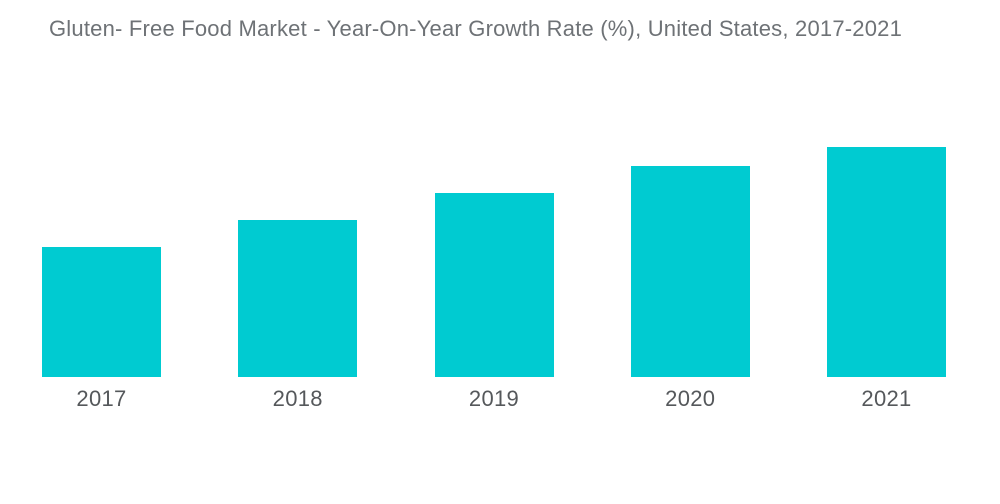  What do you see at coordinates (886, 262) in the screenshot?
I see `bar-2021` at bounding box center [886, 262].